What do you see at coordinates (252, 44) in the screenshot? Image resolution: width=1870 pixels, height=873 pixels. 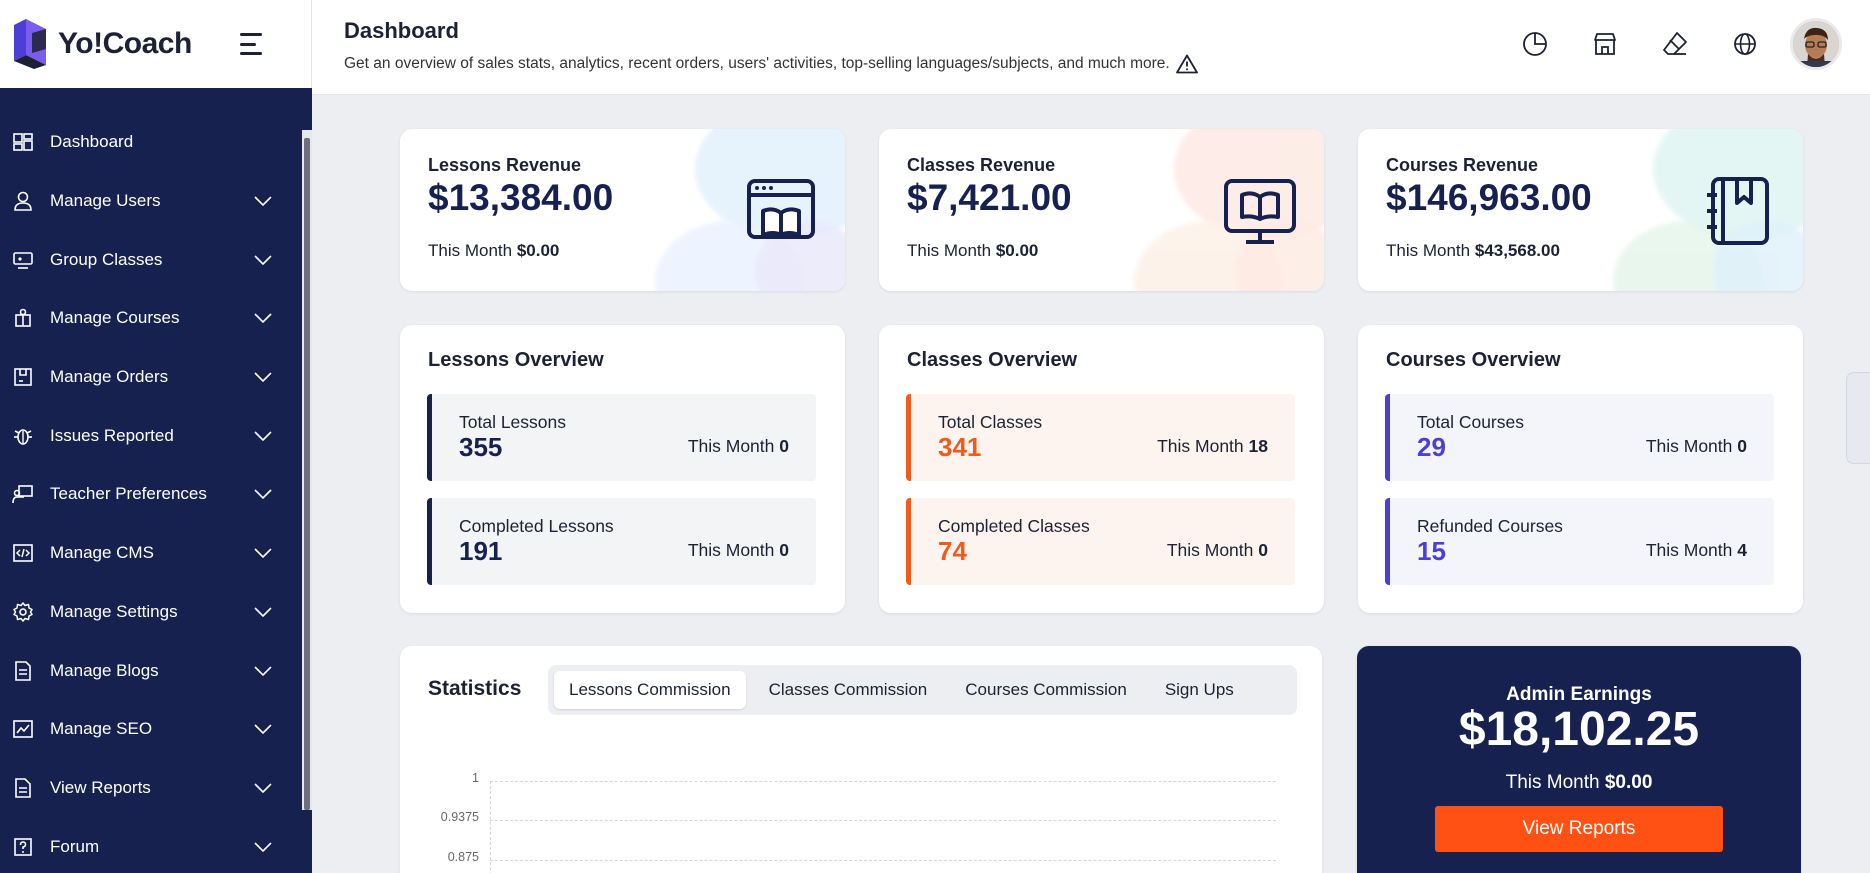 I see `menu-toggle-button` at bounding box center [252, 44].